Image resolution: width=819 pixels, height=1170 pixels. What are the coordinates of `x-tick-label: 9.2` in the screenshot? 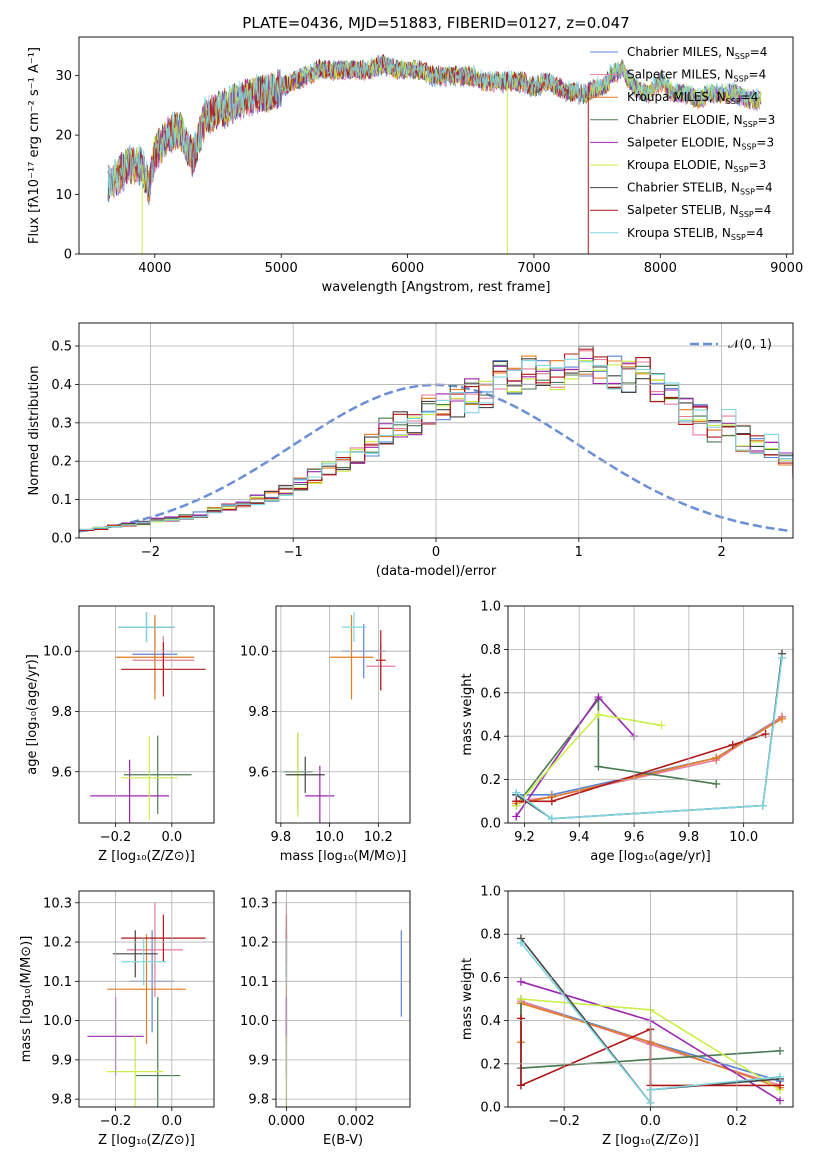 It's located at (524, 837).